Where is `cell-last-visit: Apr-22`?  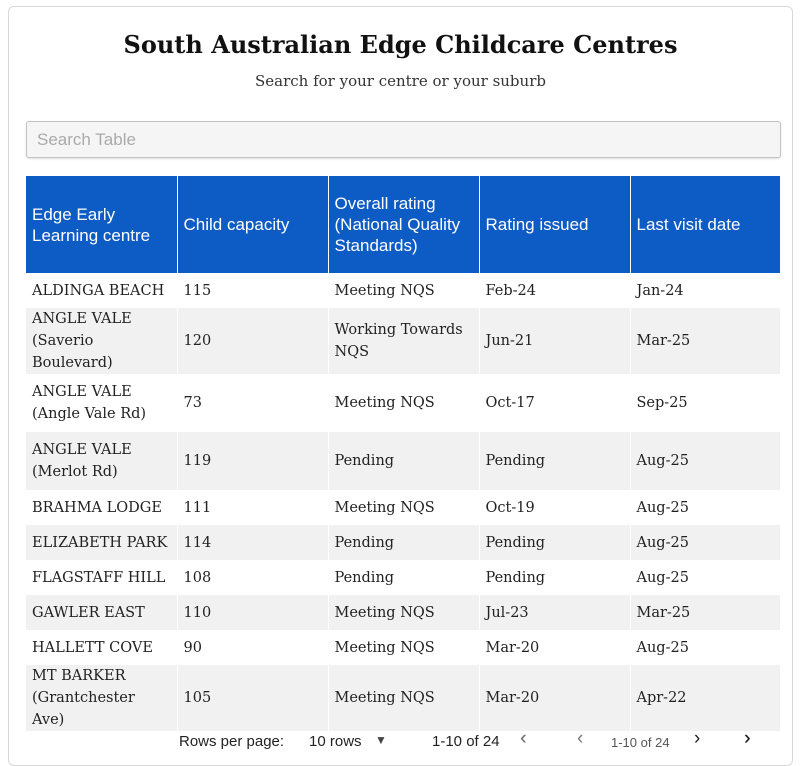
cell-last-visit: Apr-22 is located at coordinates (705, 698).